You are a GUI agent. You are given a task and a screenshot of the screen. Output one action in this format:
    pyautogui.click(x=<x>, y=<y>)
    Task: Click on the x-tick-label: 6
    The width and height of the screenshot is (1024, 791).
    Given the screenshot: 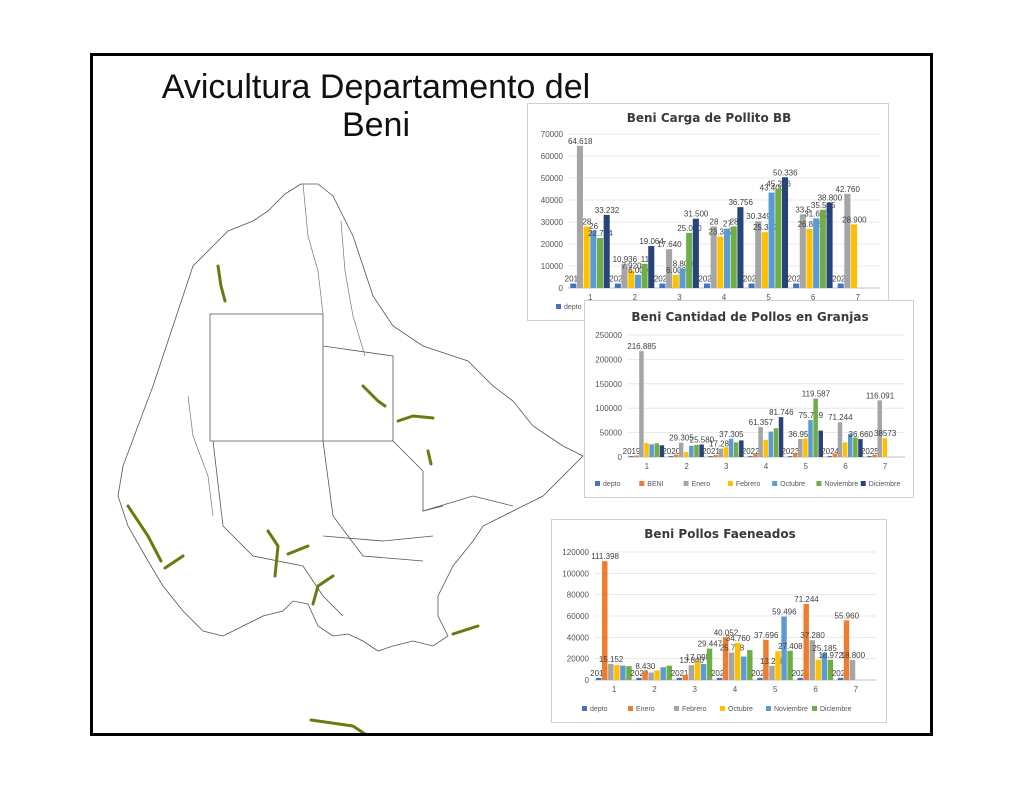 What is the action you would take?
    pyautogui.click(x=813, y=297)
    